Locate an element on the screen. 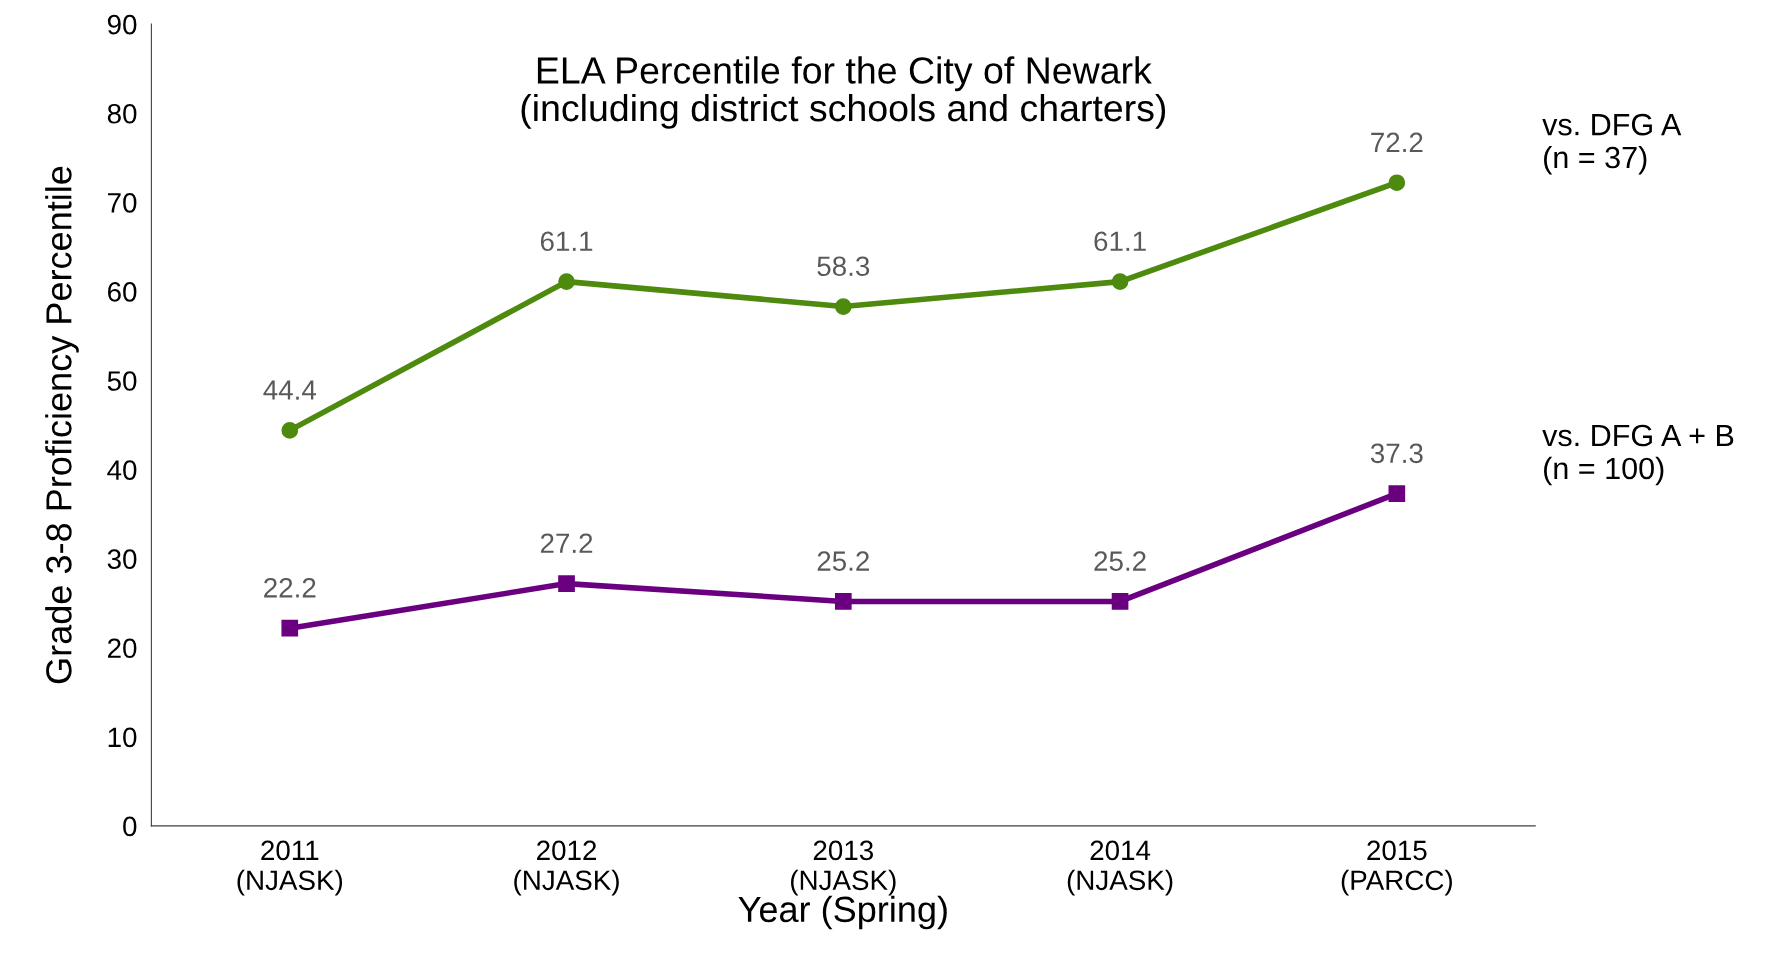 Image resolution: width=1781 pixels, height=966 pixels. text: ELA Percentile for the City of Newark (including district schools and charters) is located at coordinates (843, 92).